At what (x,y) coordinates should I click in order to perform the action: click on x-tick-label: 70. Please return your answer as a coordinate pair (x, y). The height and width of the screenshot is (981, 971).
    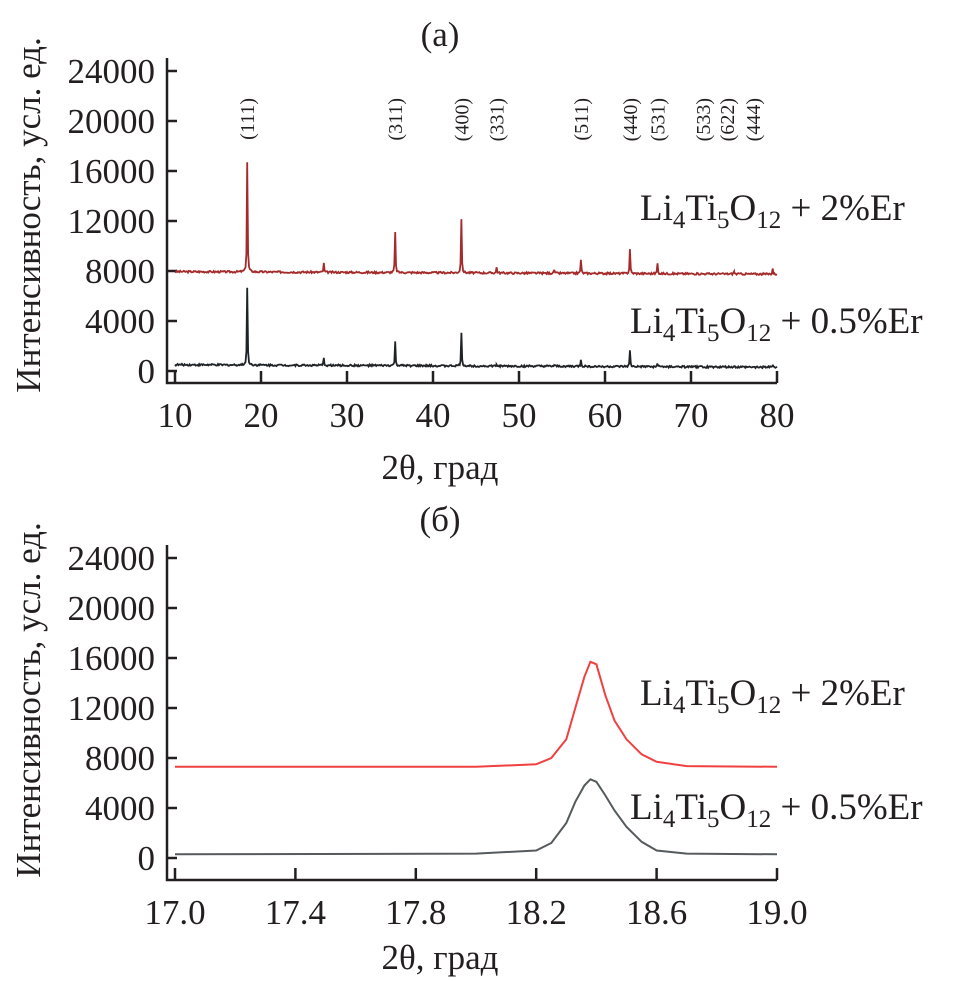
    Looking at the image, I should click on (691, 415).